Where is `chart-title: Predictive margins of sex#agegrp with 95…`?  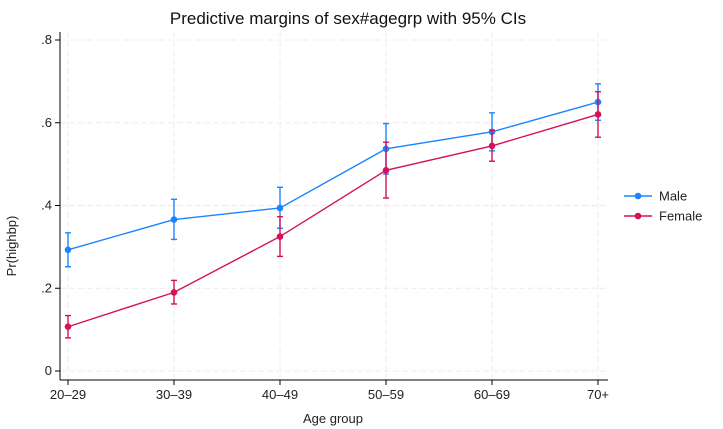 chart-title: Predictive margins of sex#agegrp with 95… is located at coordinates (348, 18).